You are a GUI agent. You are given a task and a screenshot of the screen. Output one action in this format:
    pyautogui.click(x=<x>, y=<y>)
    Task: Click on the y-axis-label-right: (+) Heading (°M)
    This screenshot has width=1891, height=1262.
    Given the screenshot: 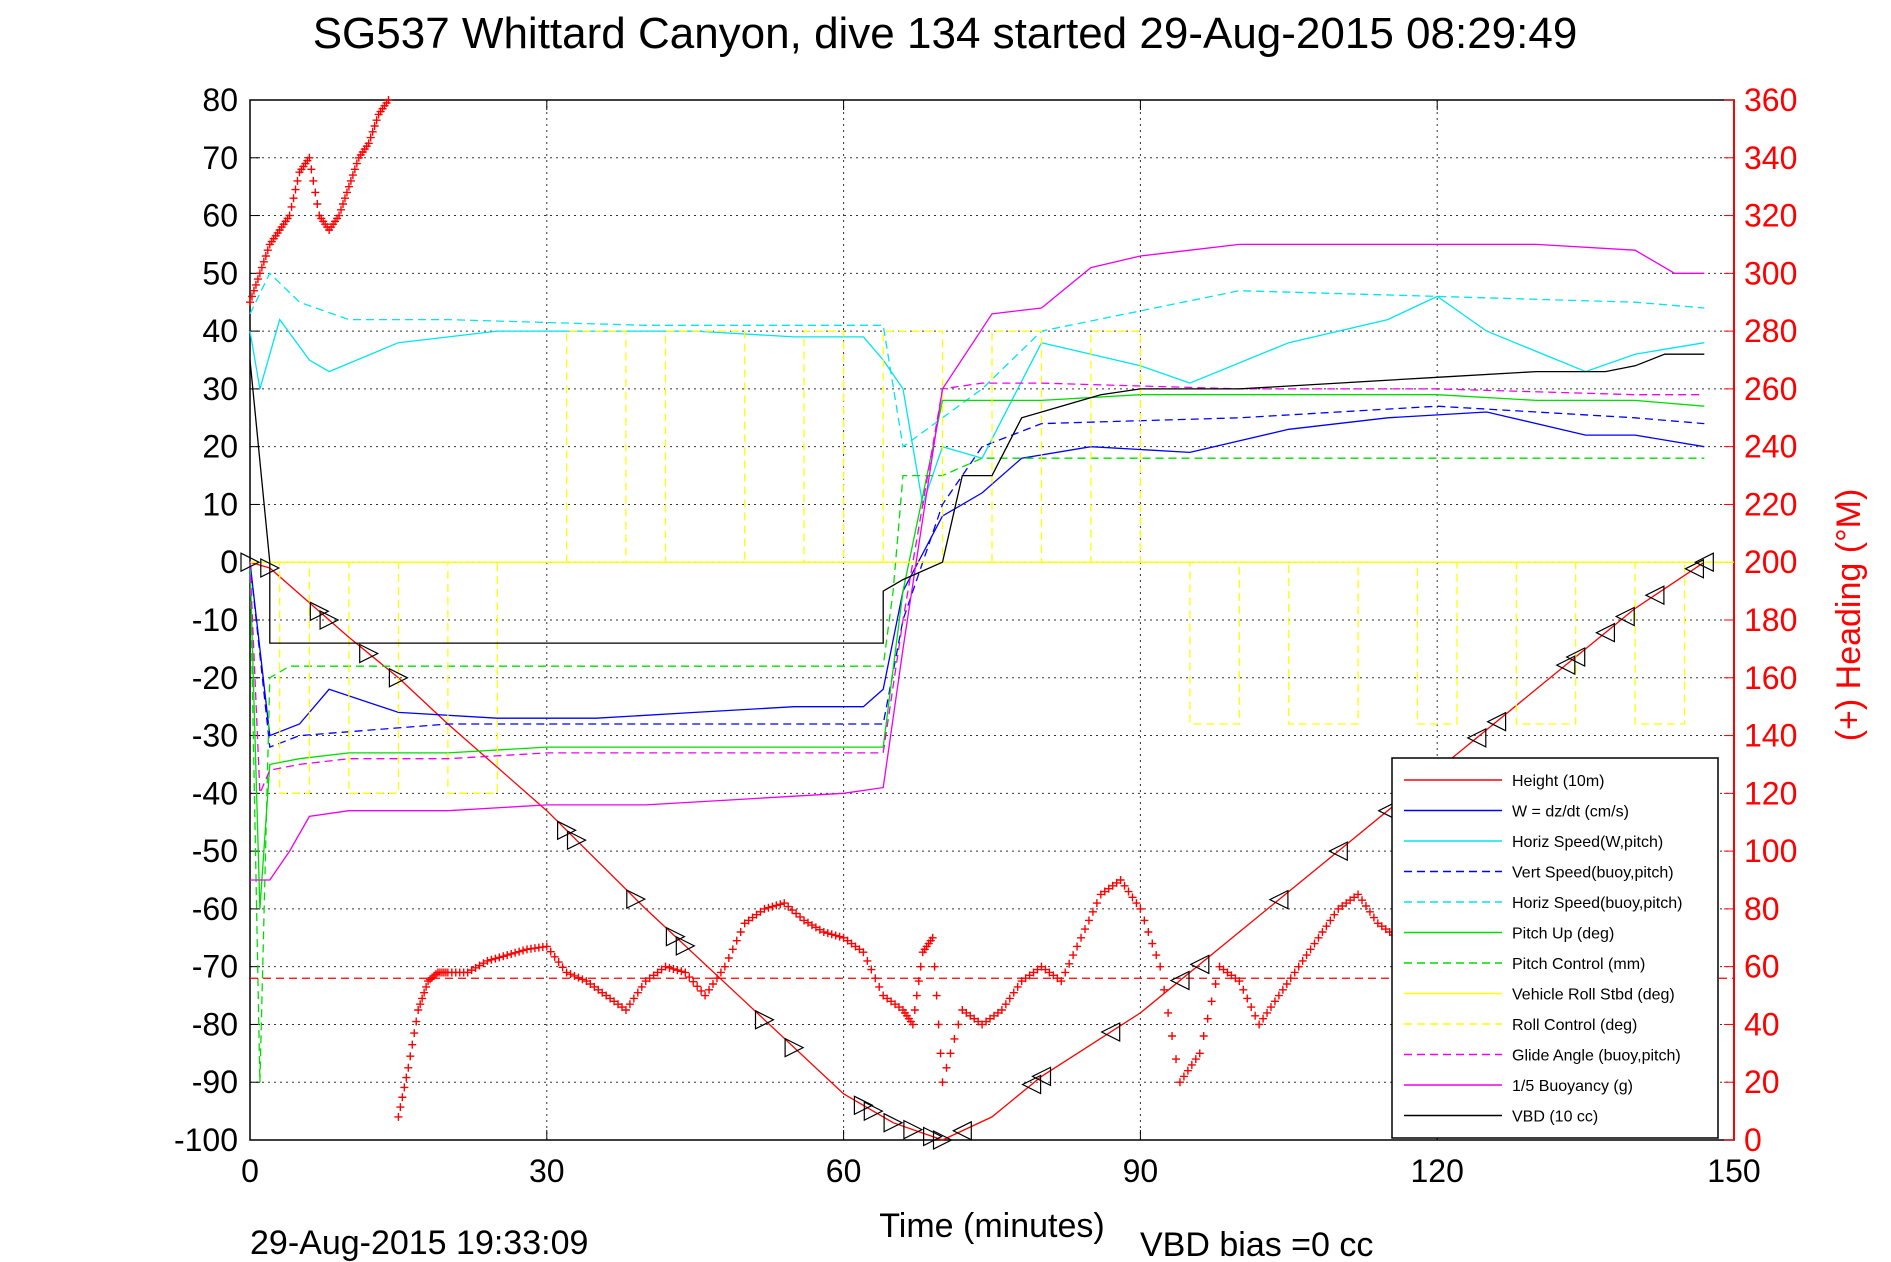 What is the action you would take?
    pyautogui.click(x=1849, y=615)
    